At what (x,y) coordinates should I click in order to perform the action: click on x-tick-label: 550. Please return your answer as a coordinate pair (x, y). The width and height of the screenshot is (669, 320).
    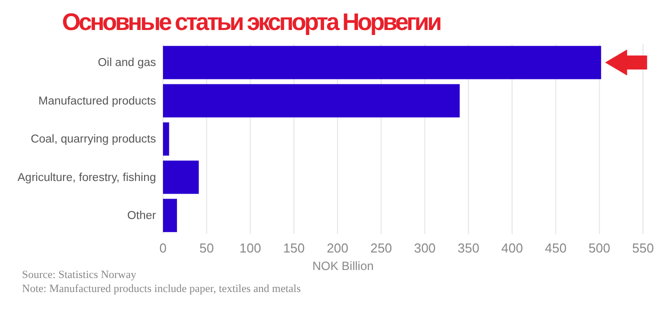
    Looking at the image, I should click on (643, 248).